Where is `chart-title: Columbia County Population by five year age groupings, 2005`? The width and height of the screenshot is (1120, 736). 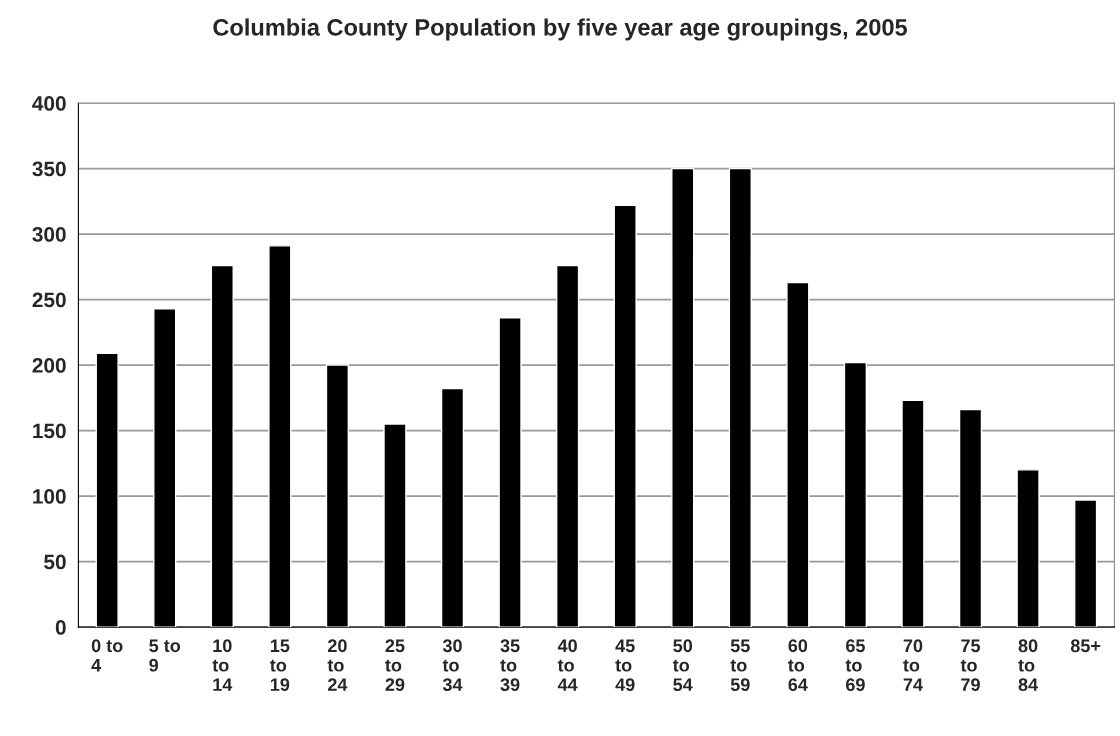 chart-title: Columbia County Population by five year age groupings, 2005 is located at coordinates (560, 29).